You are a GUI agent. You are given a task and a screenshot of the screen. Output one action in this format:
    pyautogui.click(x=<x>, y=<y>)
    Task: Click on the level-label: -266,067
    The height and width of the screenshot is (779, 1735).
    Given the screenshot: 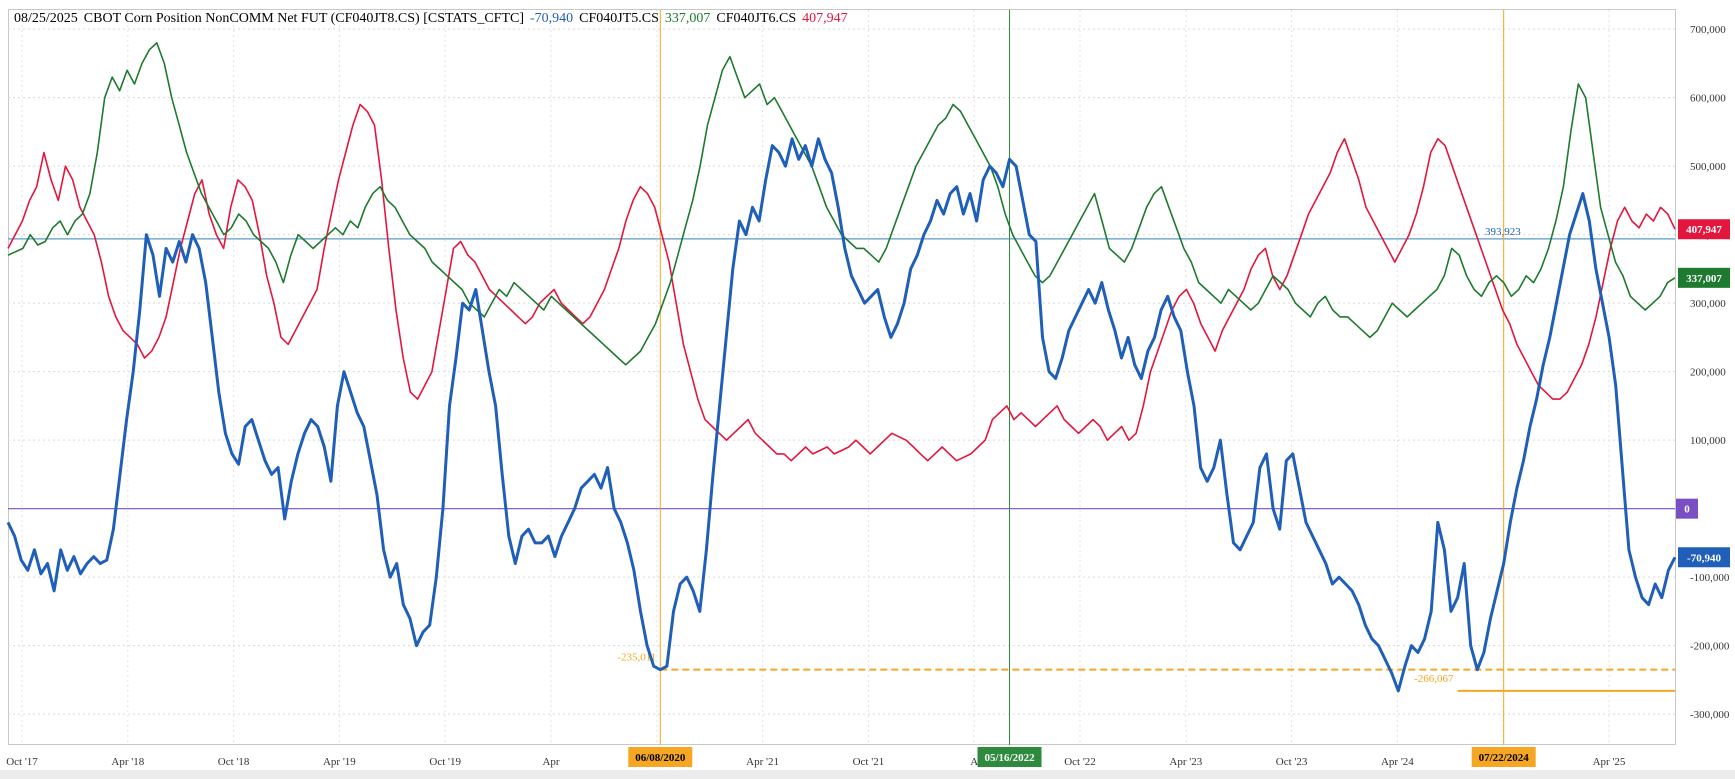 What is the action you would take?
    pyautogui.click(x=1434, y=679)
    